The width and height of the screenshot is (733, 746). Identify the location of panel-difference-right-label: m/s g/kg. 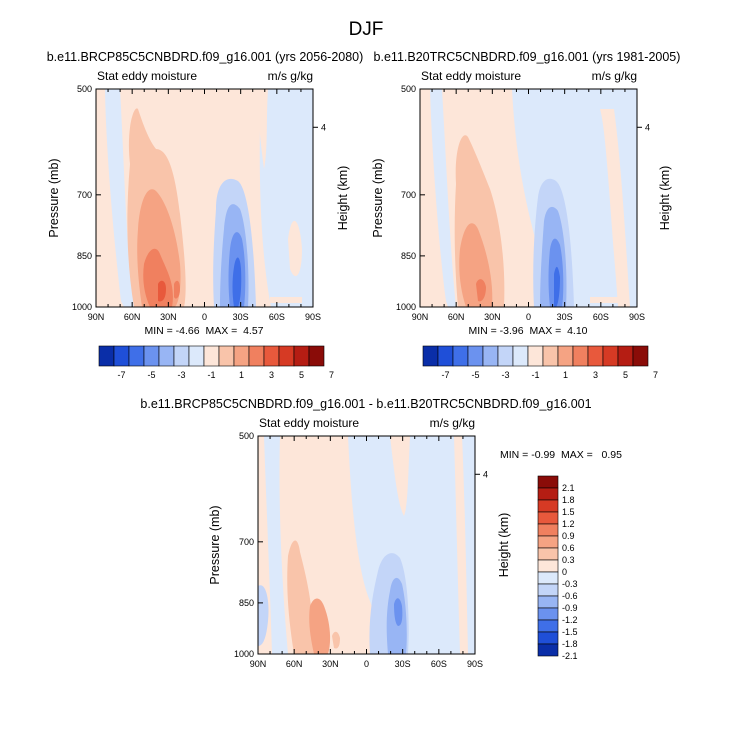
(452, 423).